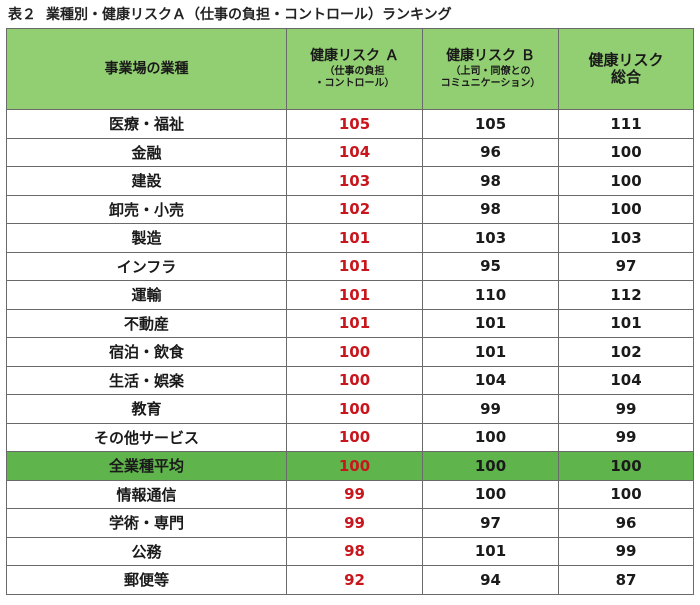 The image size is (700, 605). What do you see at coordinates (146, 323) in the screenshot?
I see `industry-cell: 不動産` at bounding box center [146, 323].